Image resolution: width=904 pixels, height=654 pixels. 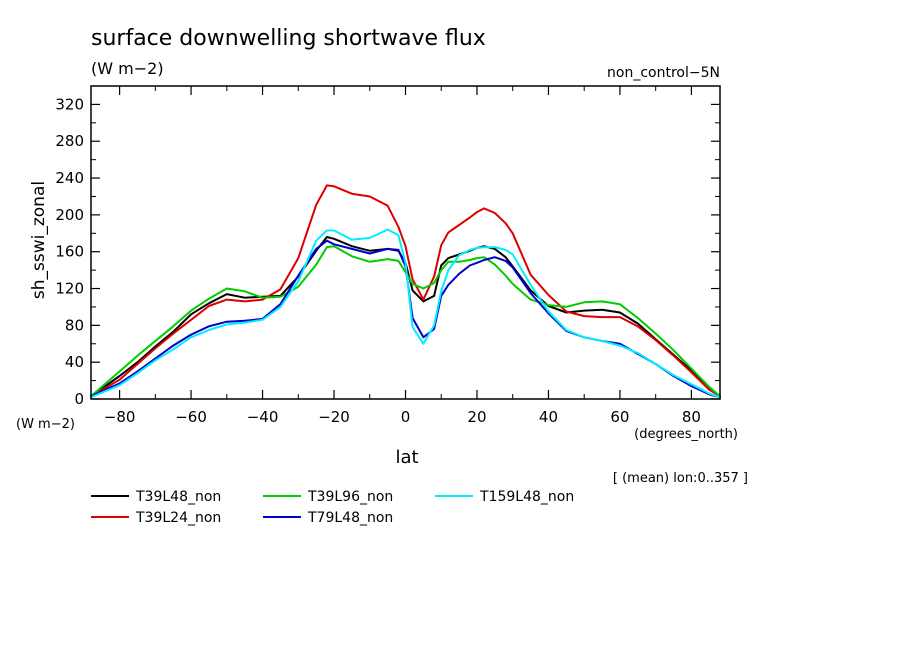 I want to click on chart-title: surface downwelling shortwave flux, so click(x=288, y=38).